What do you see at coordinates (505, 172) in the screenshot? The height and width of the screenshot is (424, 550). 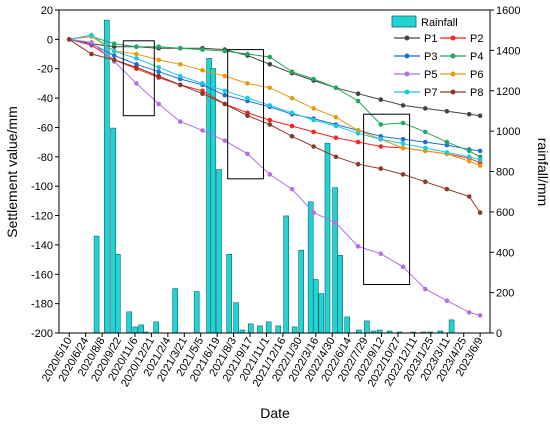 I see `y2-axis-ticks: 0 200 400 600 800 1000 1200 1400 1600` at bounding box center [505, 172].